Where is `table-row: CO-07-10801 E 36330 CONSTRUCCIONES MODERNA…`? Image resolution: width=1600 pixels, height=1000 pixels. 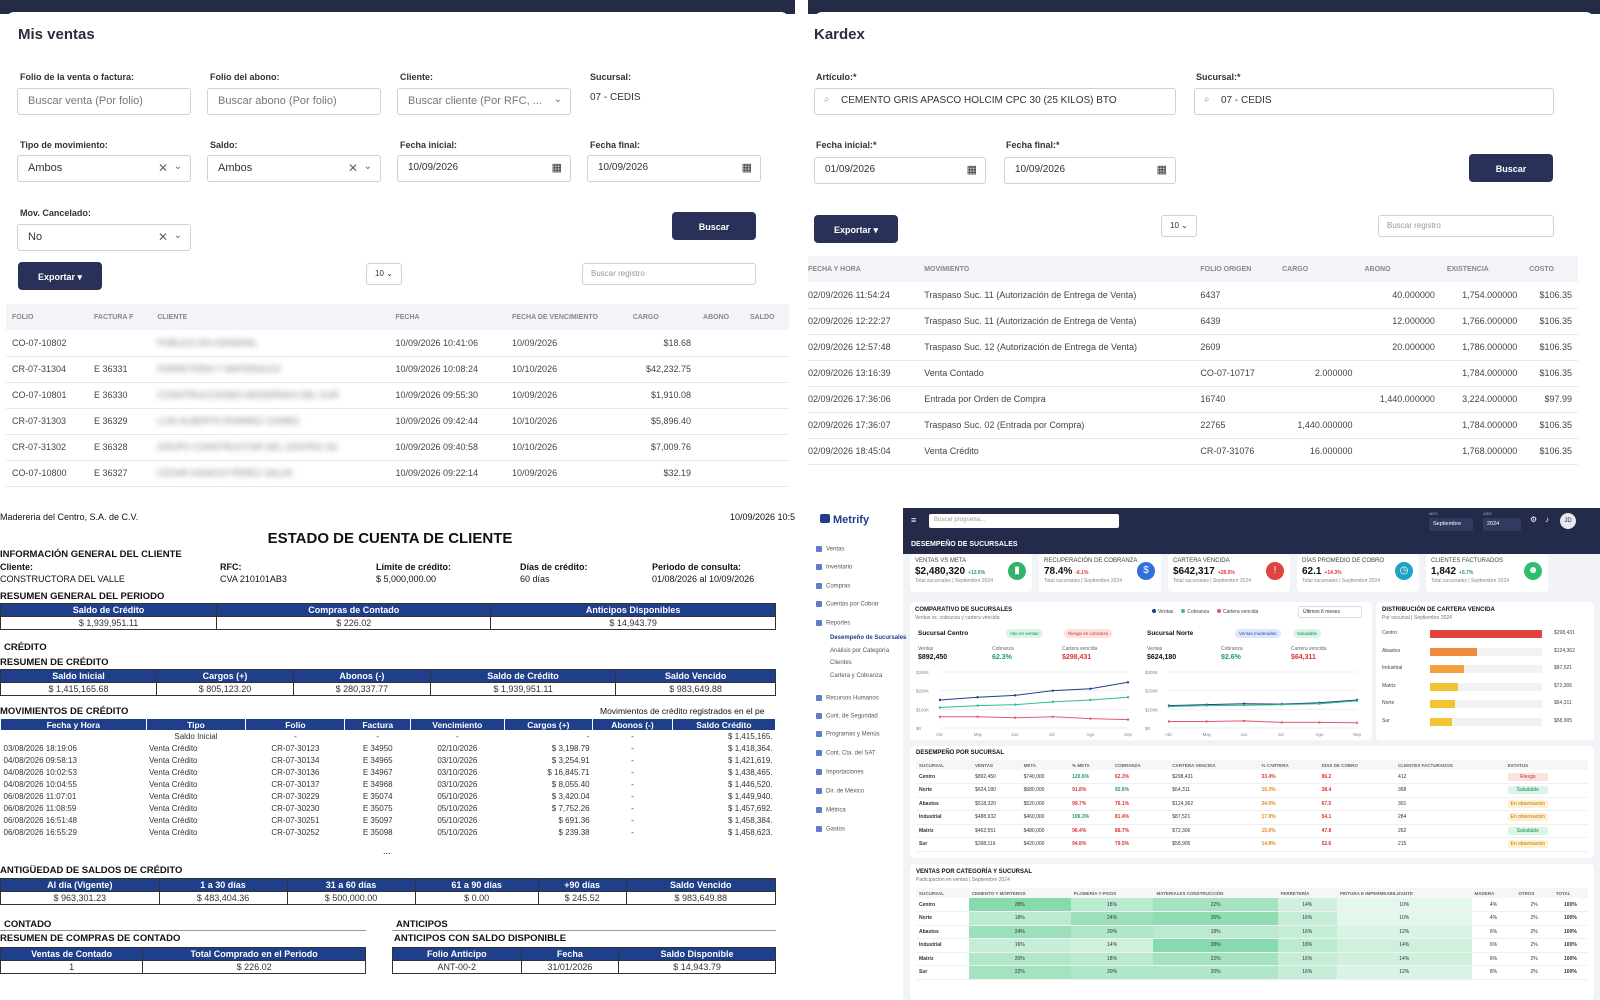
table-row: CO-07-10801 E 36330 CONSTRUCCIONES MODERNA… is located at coordinates (397, 395).